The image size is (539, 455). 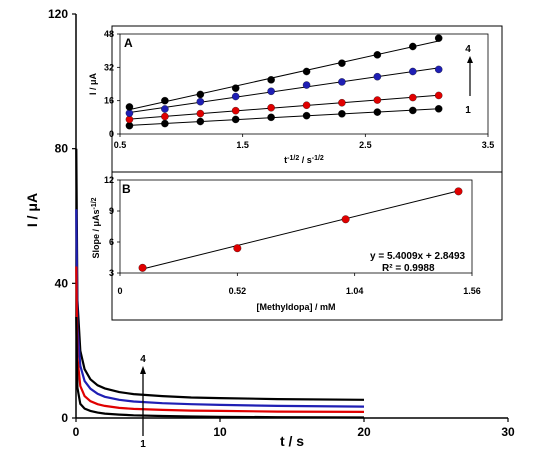 I want to click on inset-a-y-tick-label: 0, so click(x=111, y=134).